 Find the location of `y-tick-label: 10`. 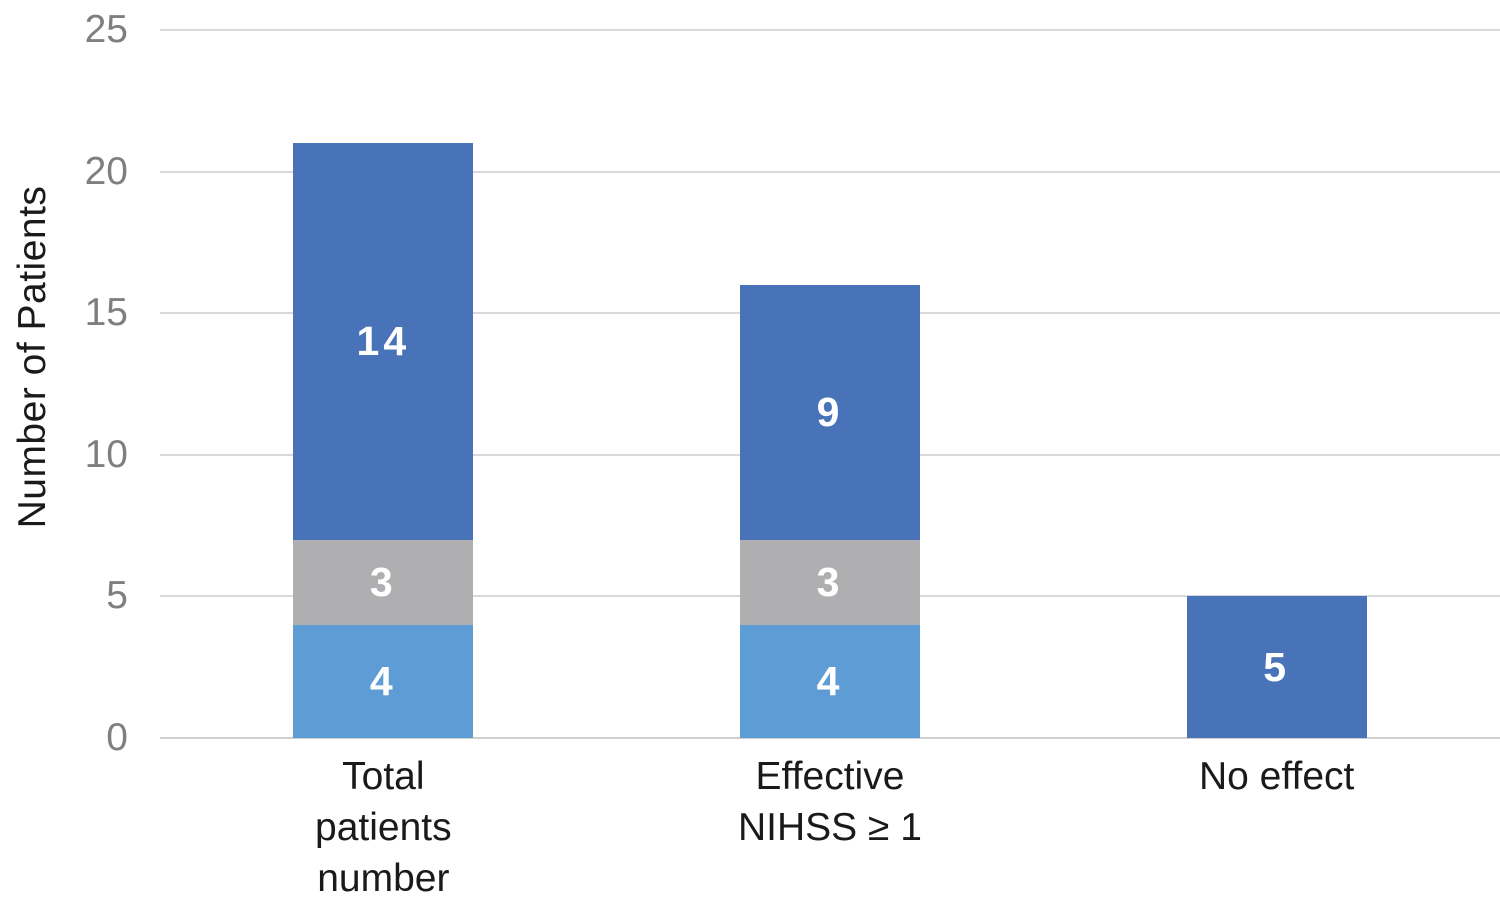

y-tick-label: 10 is located at coordinates (106, 454).